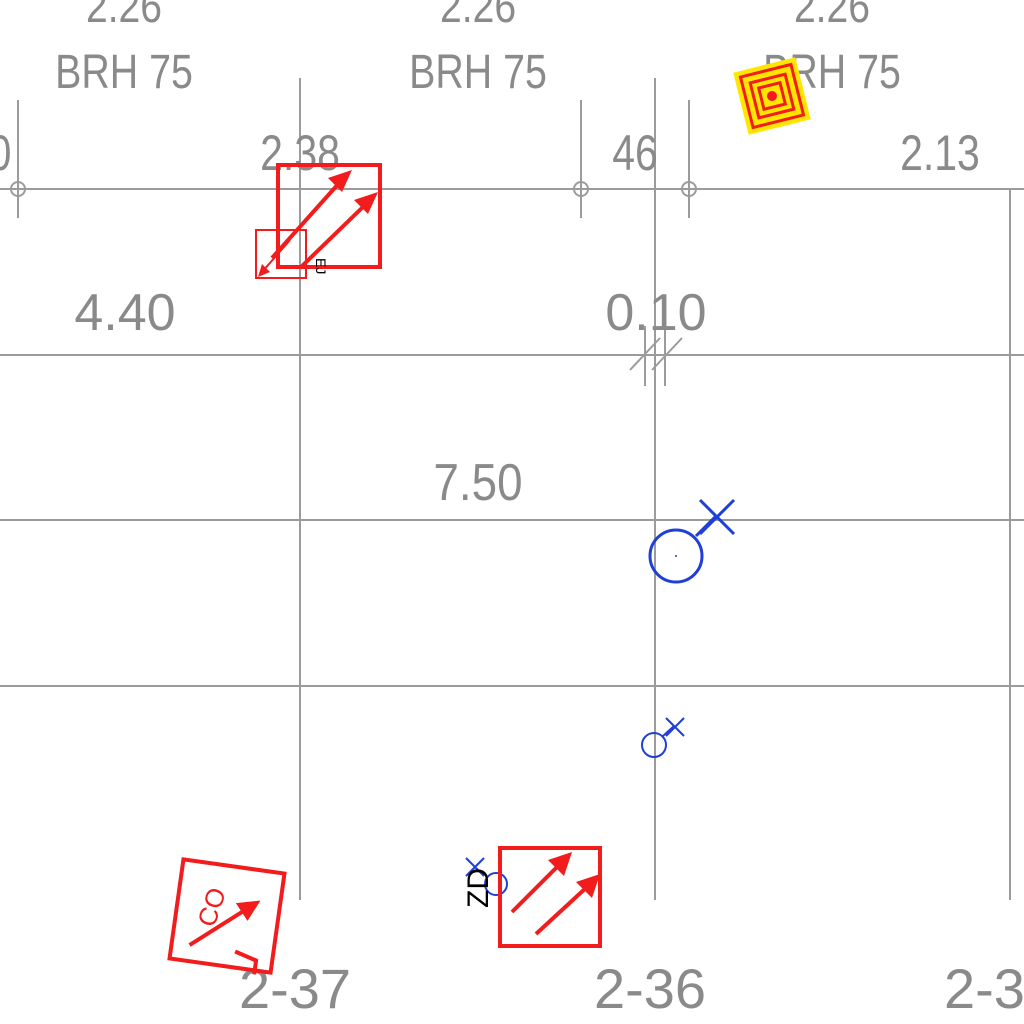  I want to click on dimension-0-10: 0.10, so click(655, 313).